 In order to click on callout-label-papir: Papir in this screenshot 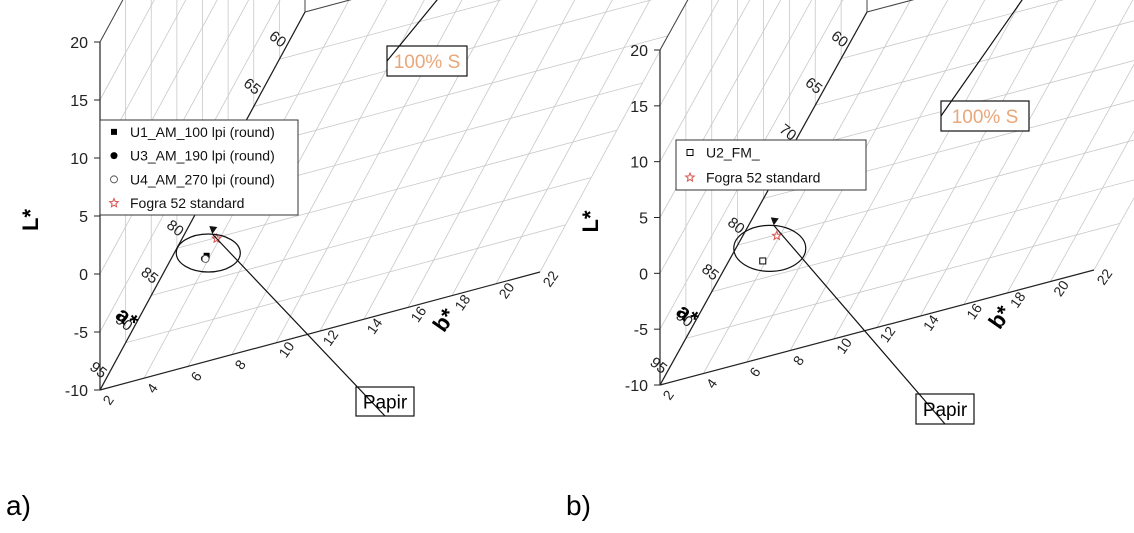, I will do `click(385, 403)`.